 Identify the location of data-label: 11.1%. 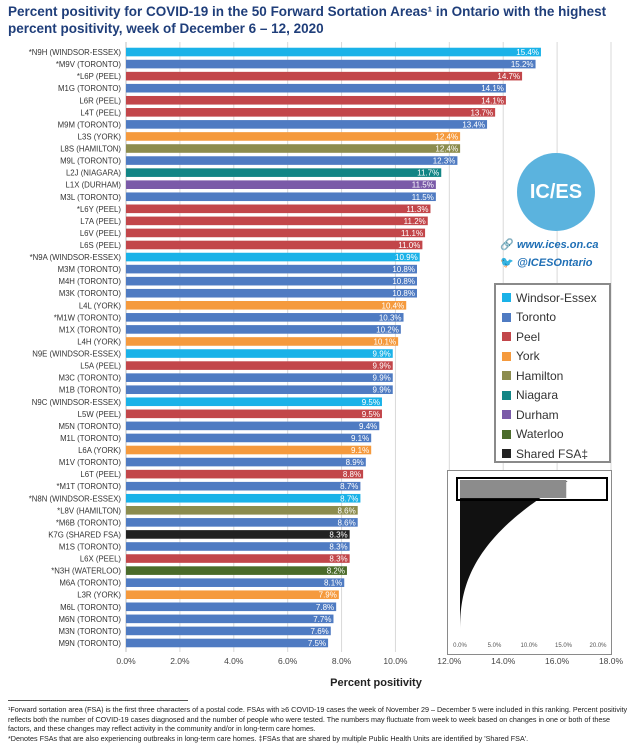
(412, 233).